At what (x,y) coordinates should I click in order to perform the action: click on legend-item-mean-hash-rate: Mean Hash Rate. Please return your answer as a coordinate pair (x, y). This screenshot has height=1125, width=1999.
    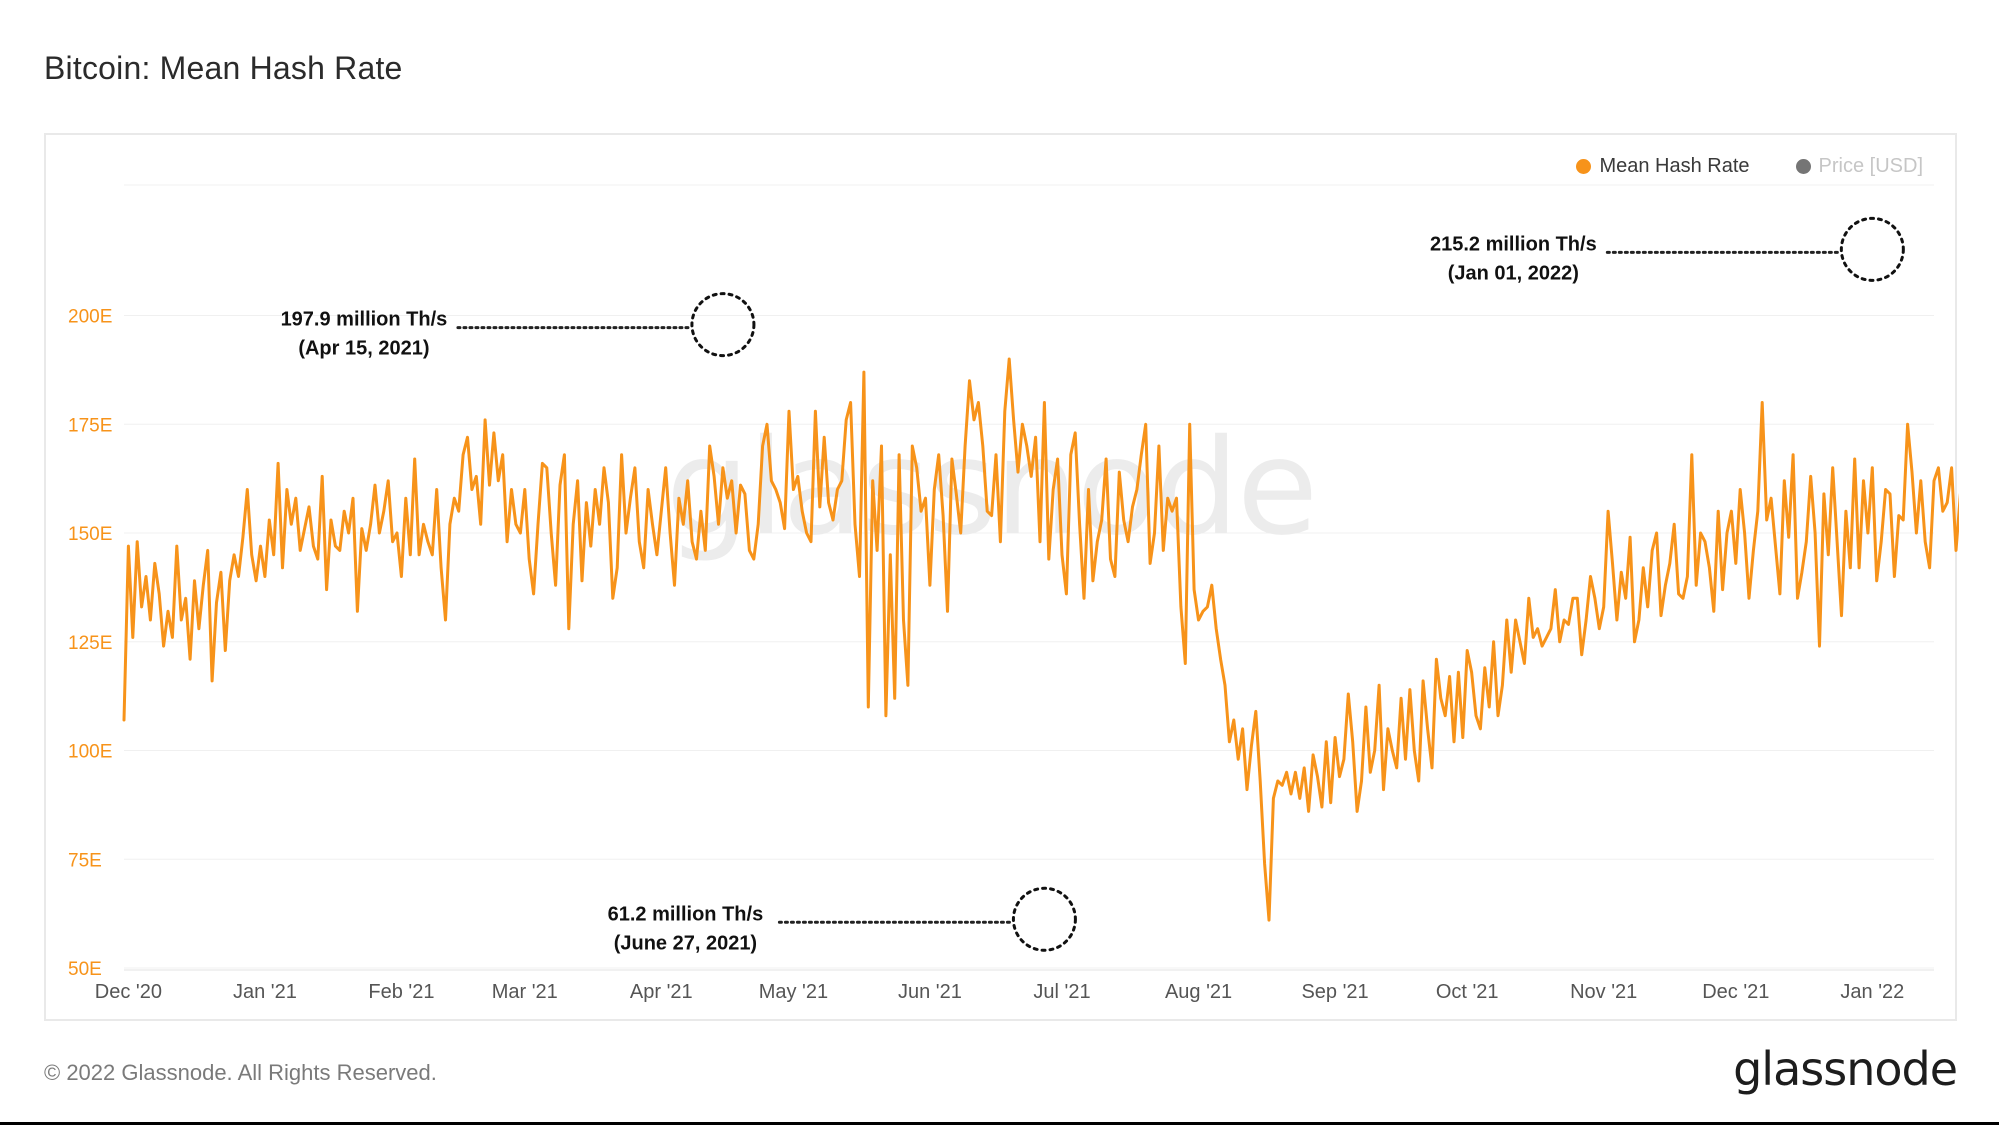
    Looking at the image, I should click on (1663, 166).